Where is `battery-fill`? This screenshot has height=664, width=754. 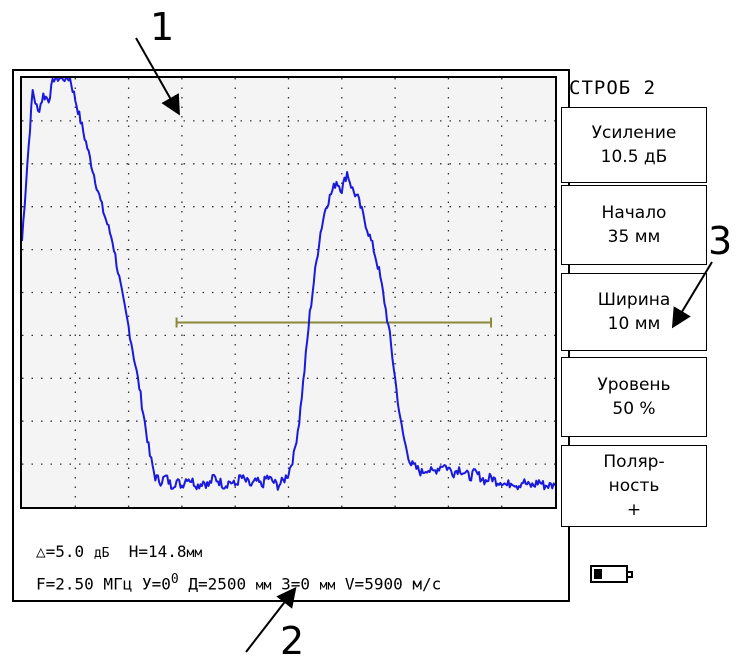
battery-fill is located at coordinates (598, 574).